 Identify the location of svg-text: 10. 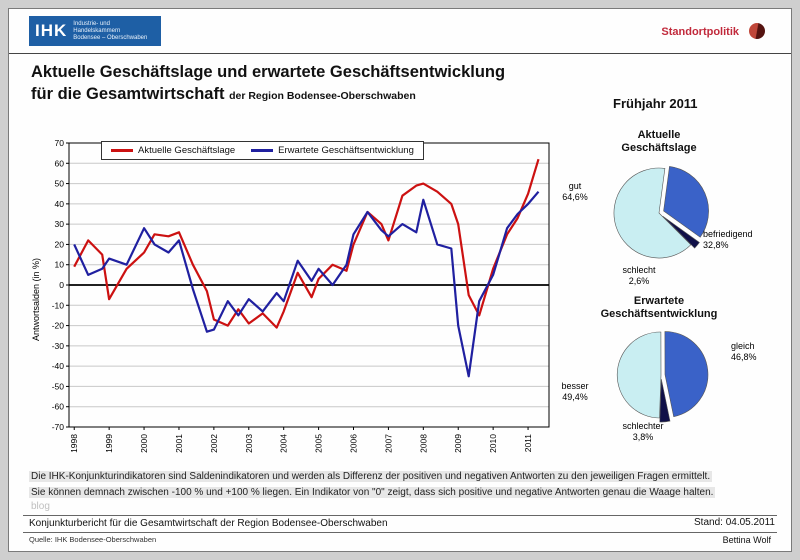
(60, 265).